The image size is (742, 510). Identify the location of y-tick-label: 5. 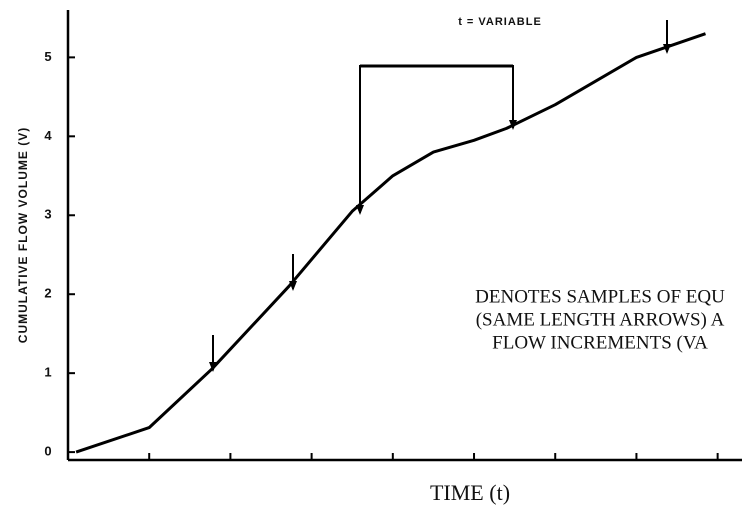
(47, 56).